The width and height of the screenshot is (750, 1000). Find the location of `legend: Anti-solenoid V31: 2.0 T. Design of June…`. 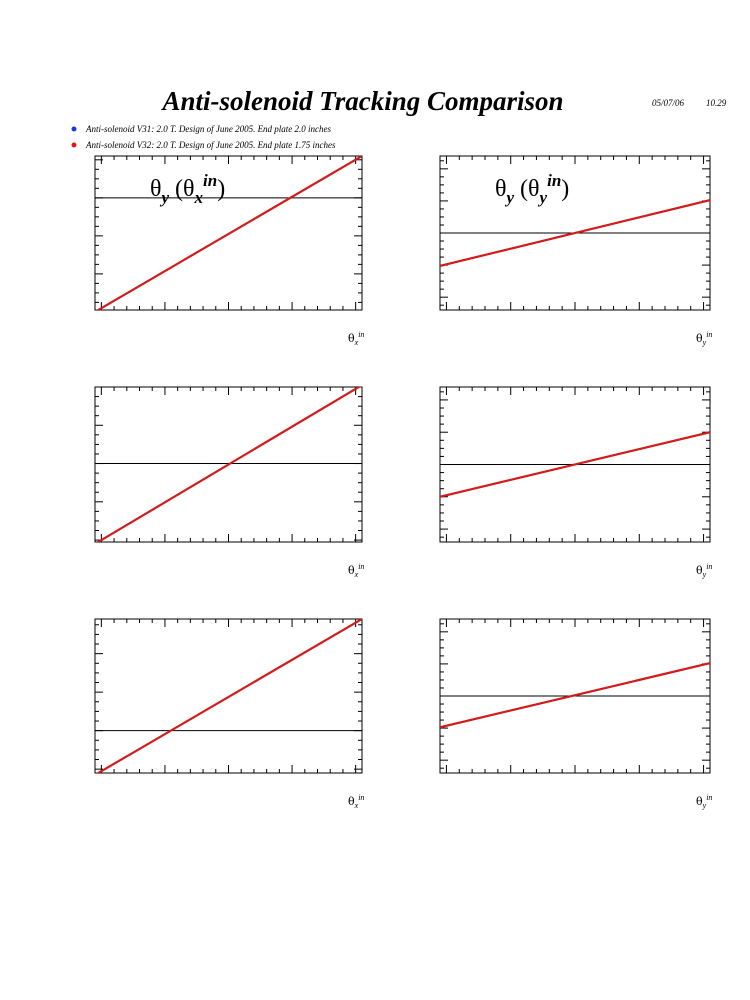

legend: Anti-solenoid V31: 2.0 T. Design of June… is located at coordinates (203, 137).